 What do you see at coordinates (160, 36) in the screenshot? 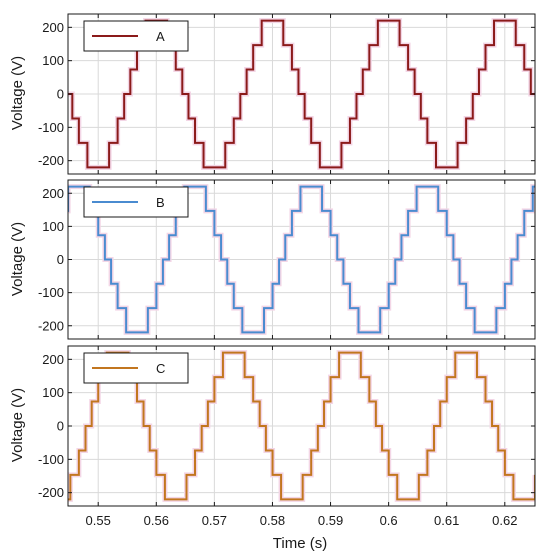
I see `legend-label: A` at bounding box center [160, 36].